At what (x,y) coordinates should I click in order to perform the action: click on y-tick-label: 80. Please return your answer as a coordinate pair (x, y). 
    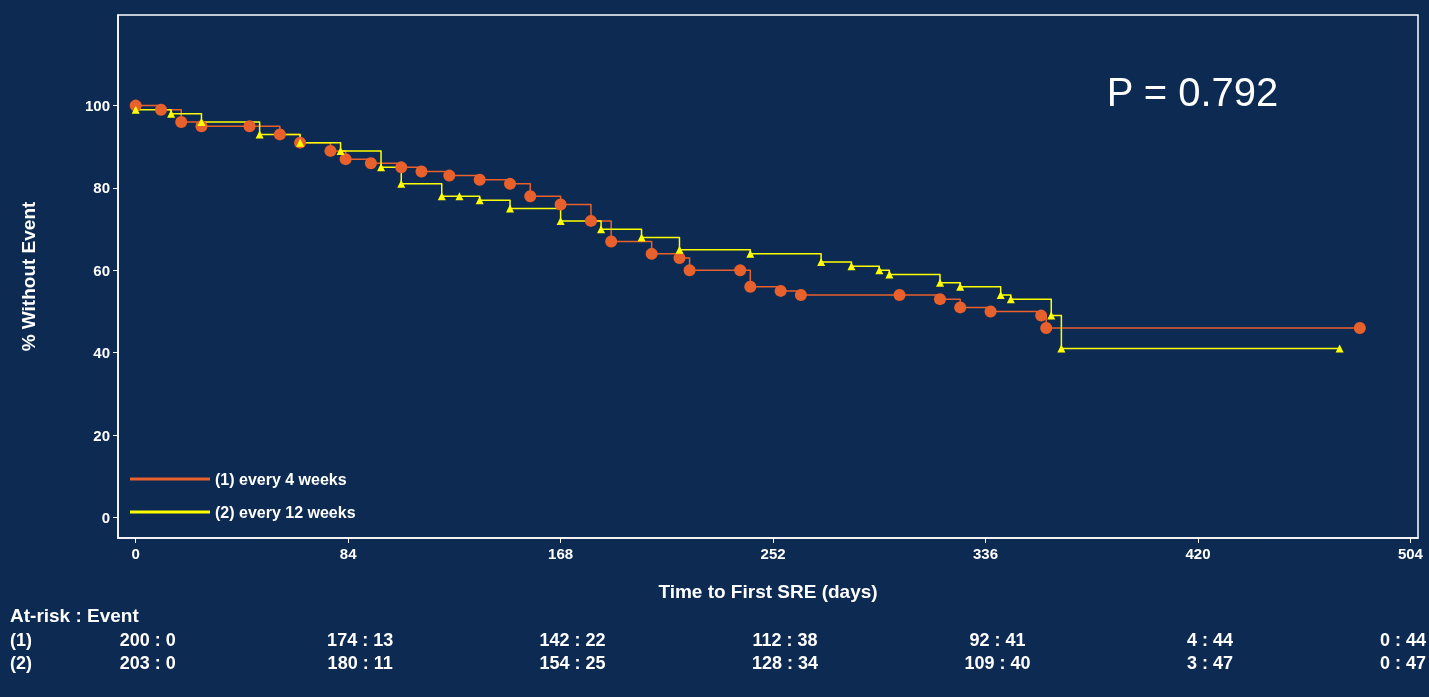
    Looking at the image, I should click on (101, 188).